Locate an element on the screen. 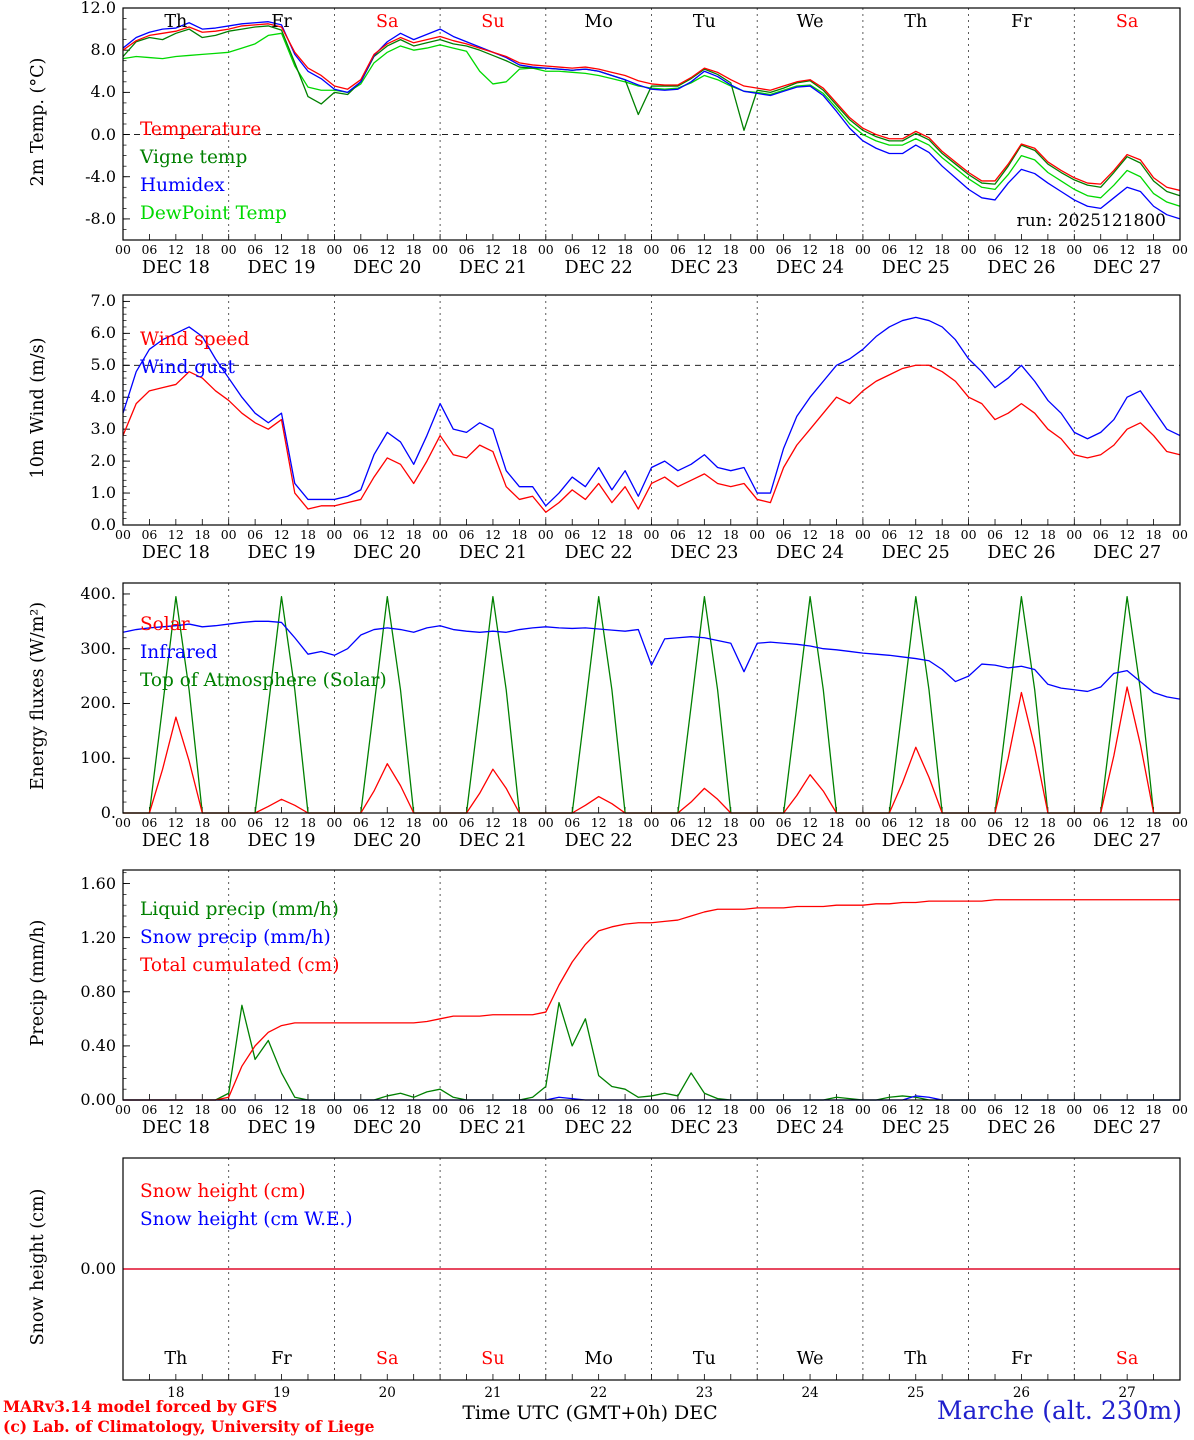 The image size is (1194, 1440). day-number-label: 24 is located at coordinates (810, 1393).